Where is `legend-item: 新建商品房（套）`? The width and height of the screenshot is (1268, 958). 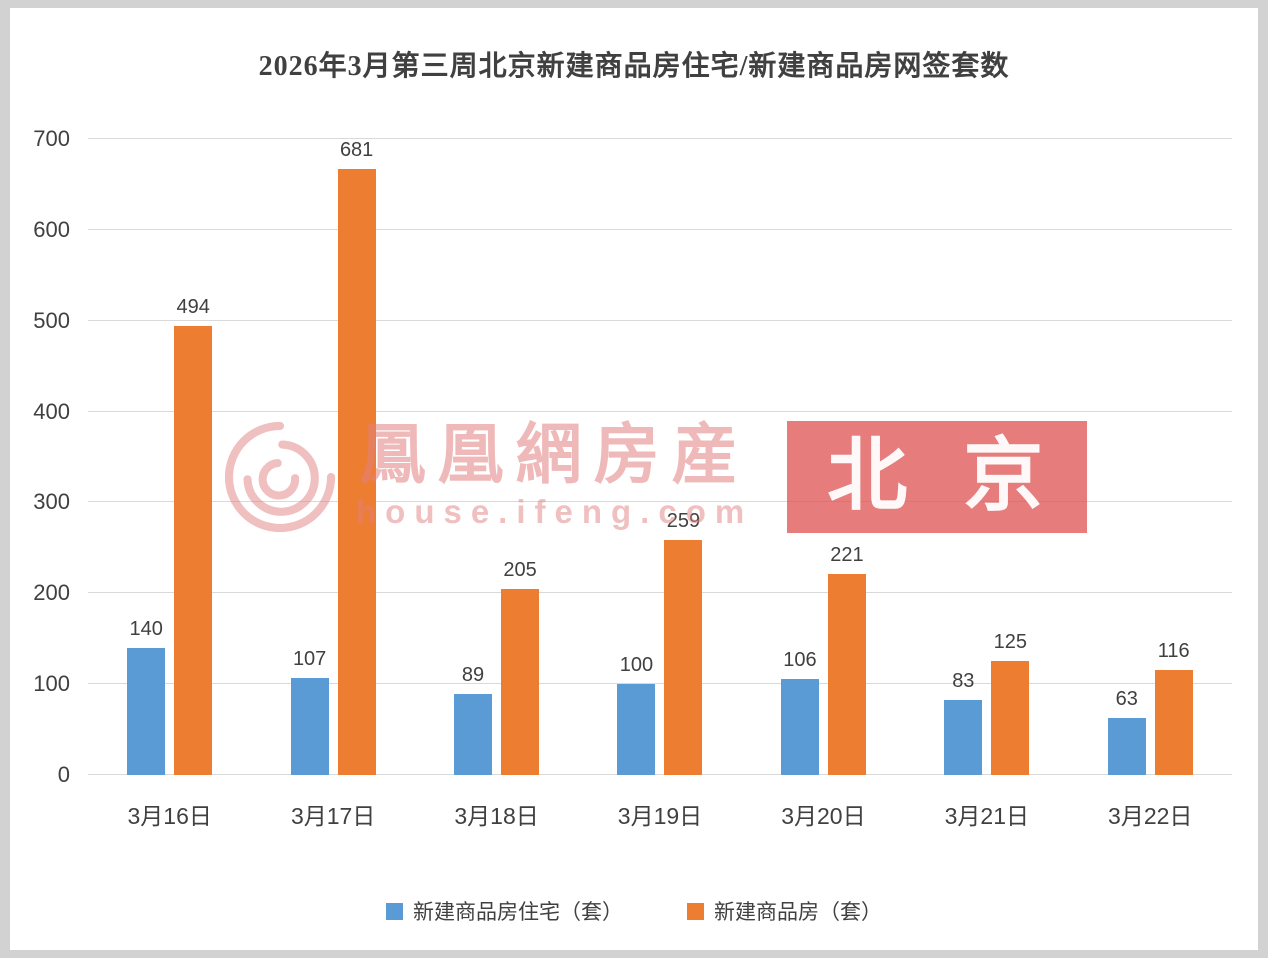 legend-item: 新建商品房（套） is located at coordinates (784, 911).